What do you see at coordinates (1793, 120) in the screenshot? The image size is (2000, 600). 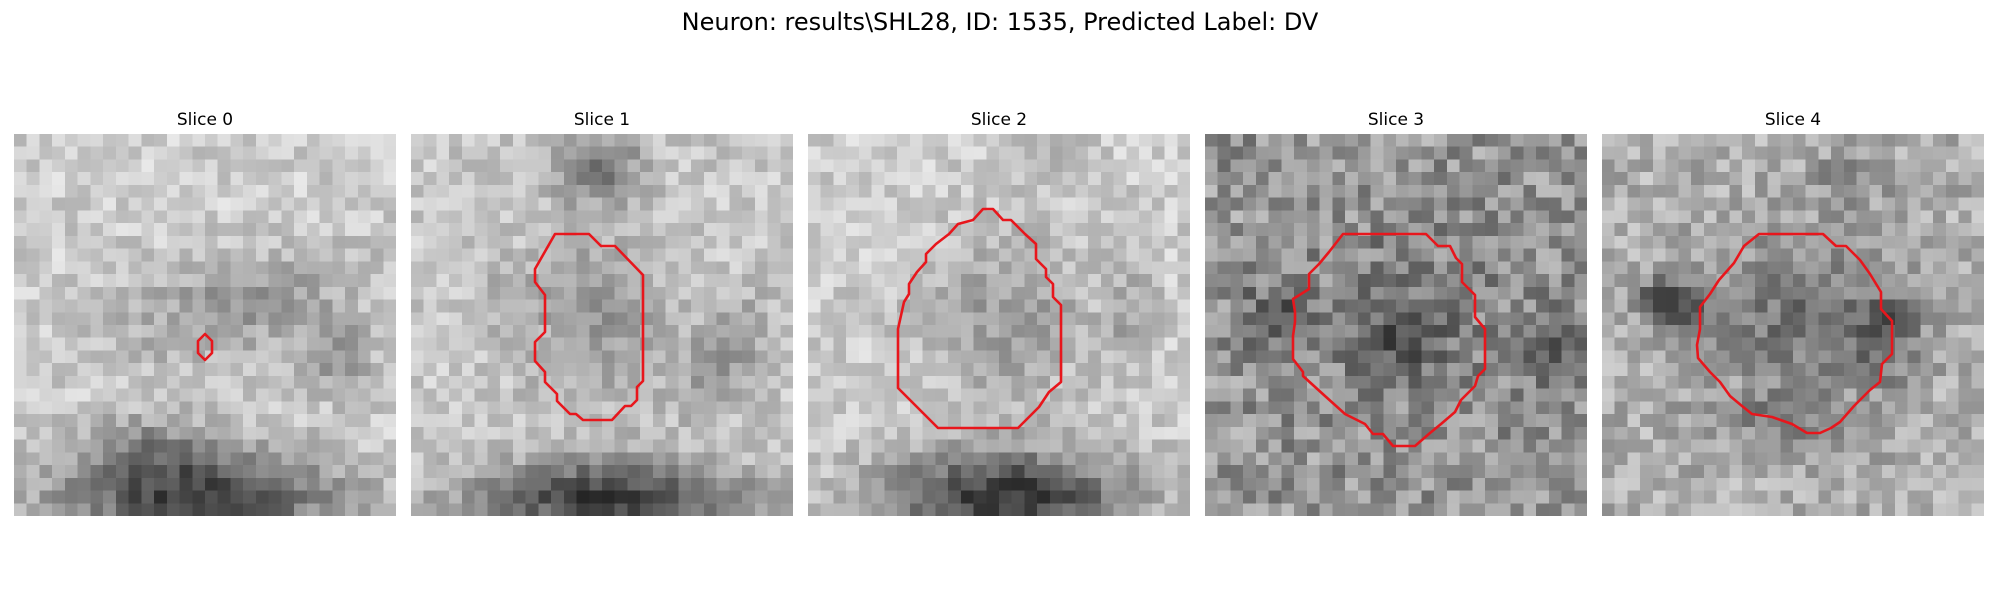 I see `slice-title: Slice 4` at bounding box center [1793, 120].